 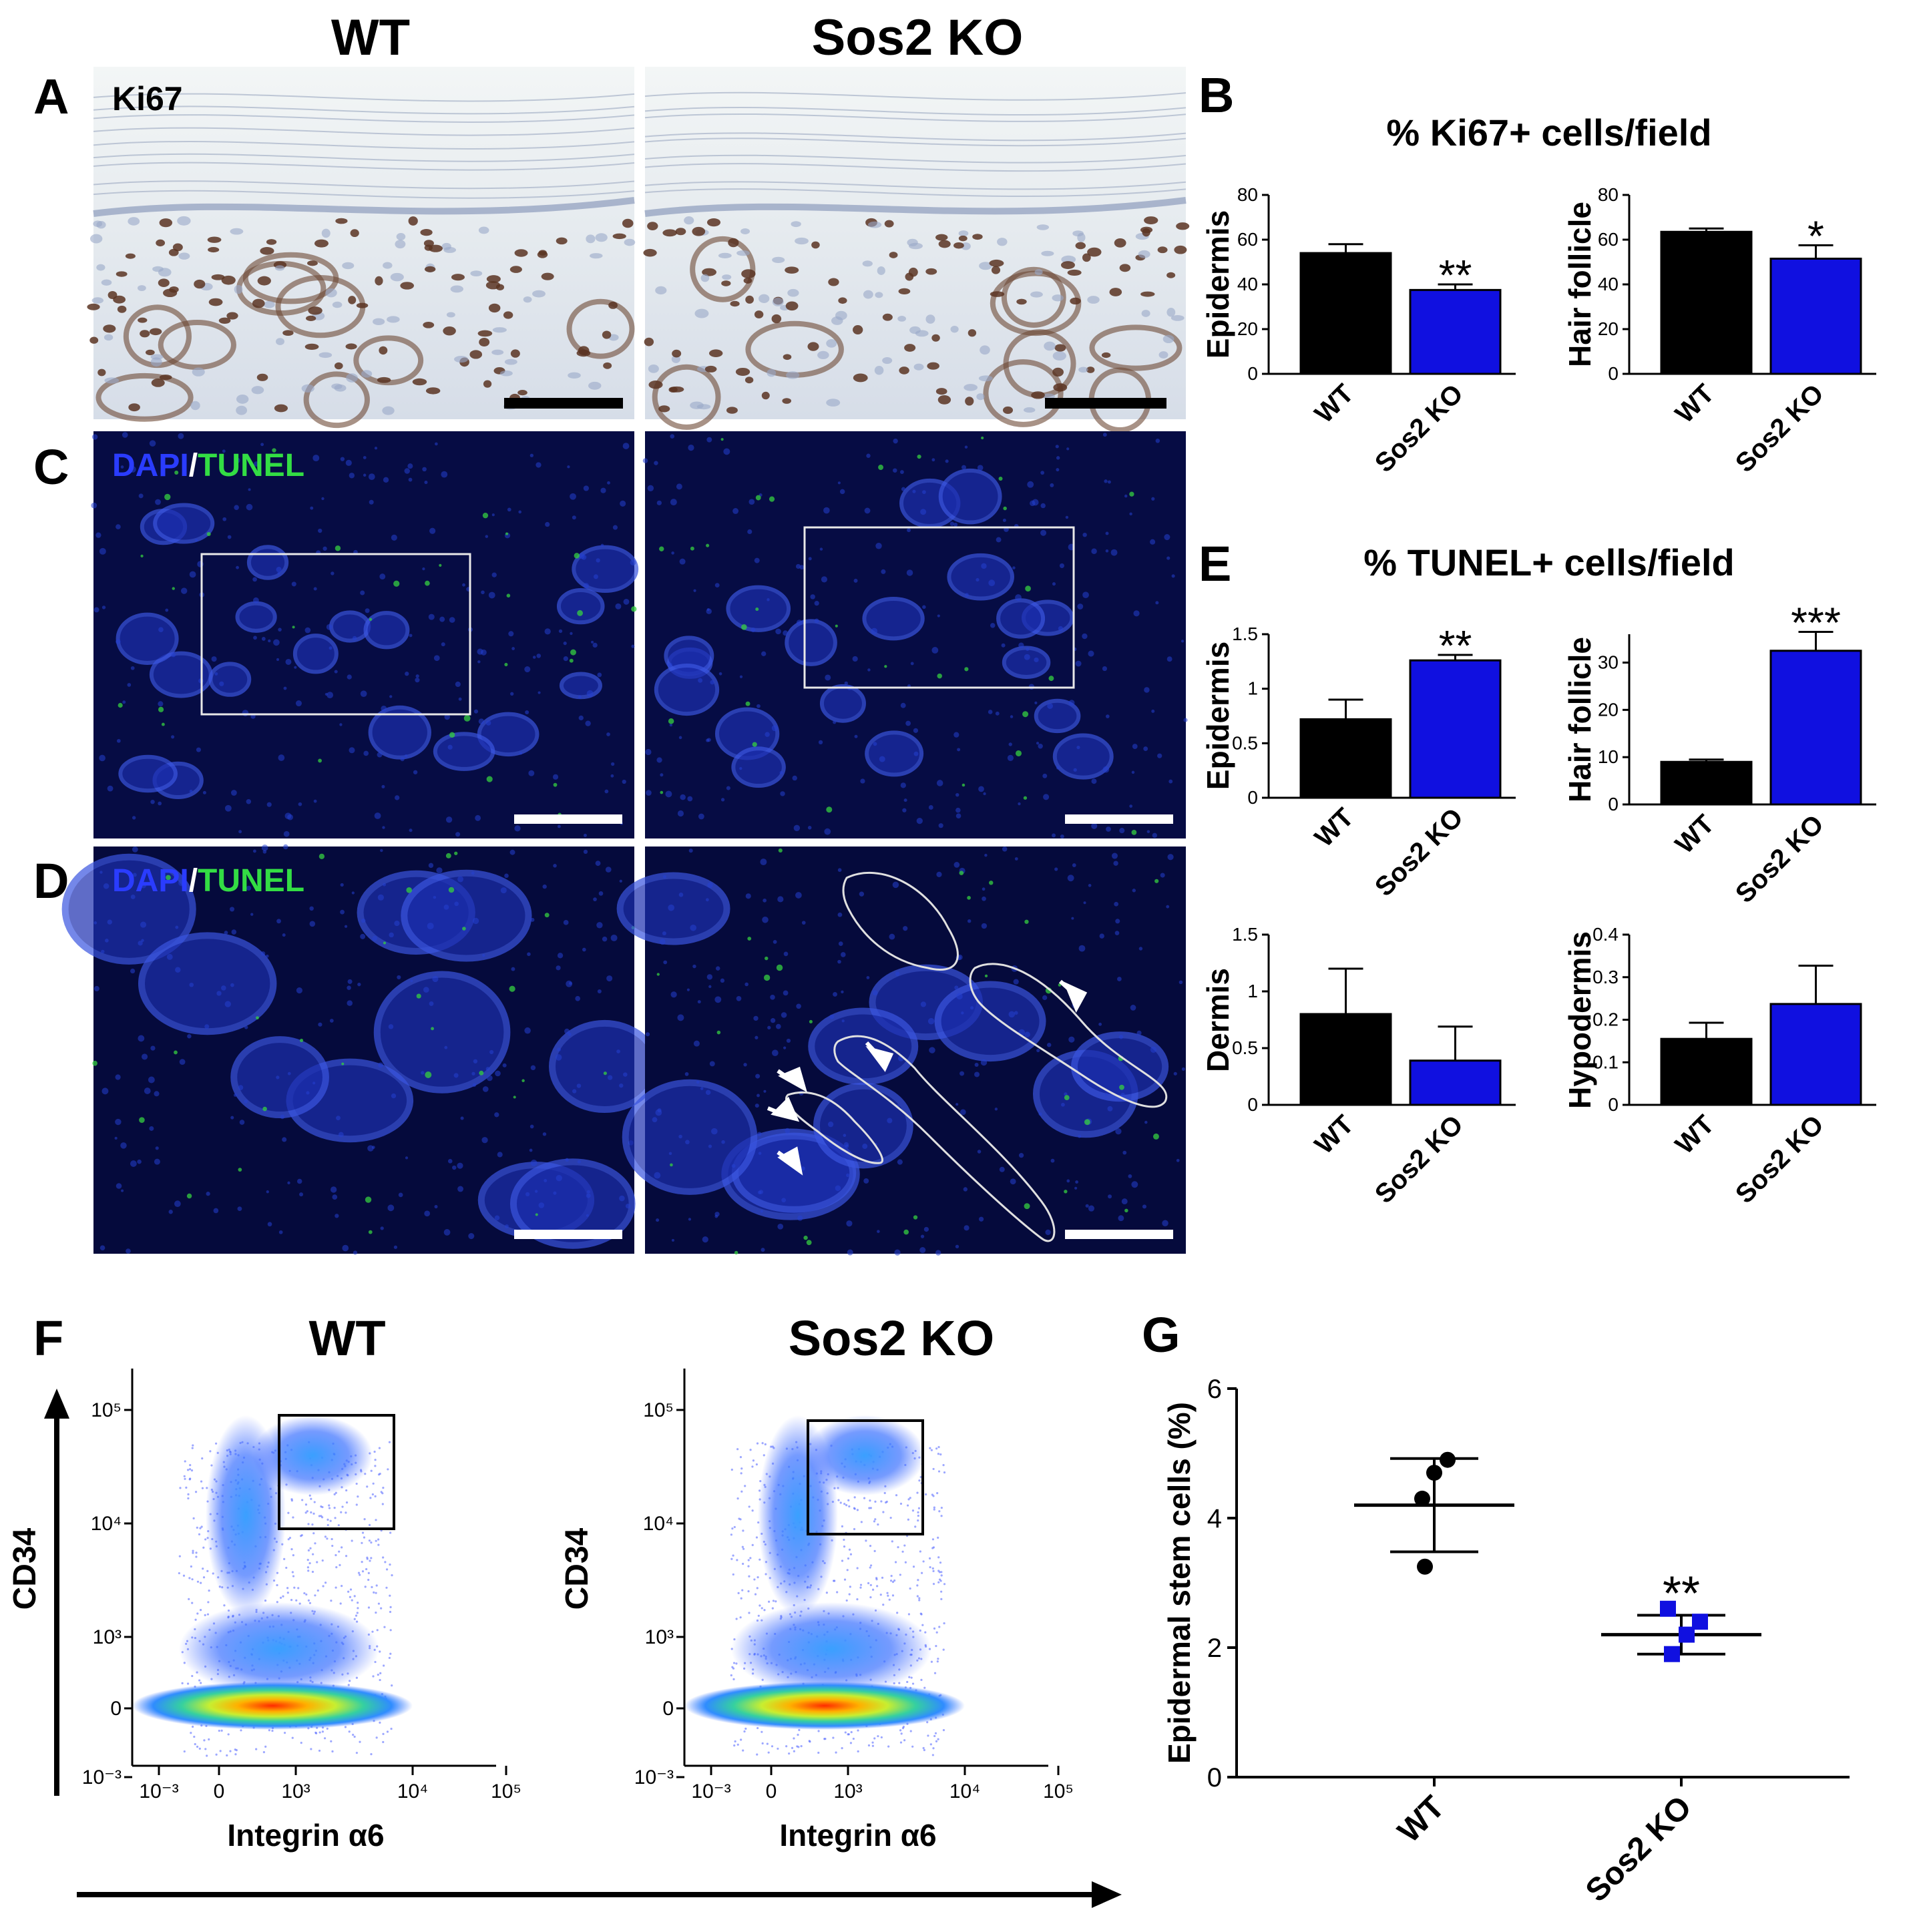 What do you see at coordinates (1358, 1066) in the screenshot?
I see `chart-e-dermis: 0 0.5 1 1.5 Dermis WT Sos2 KO` at bounding box center [1358, 1066].